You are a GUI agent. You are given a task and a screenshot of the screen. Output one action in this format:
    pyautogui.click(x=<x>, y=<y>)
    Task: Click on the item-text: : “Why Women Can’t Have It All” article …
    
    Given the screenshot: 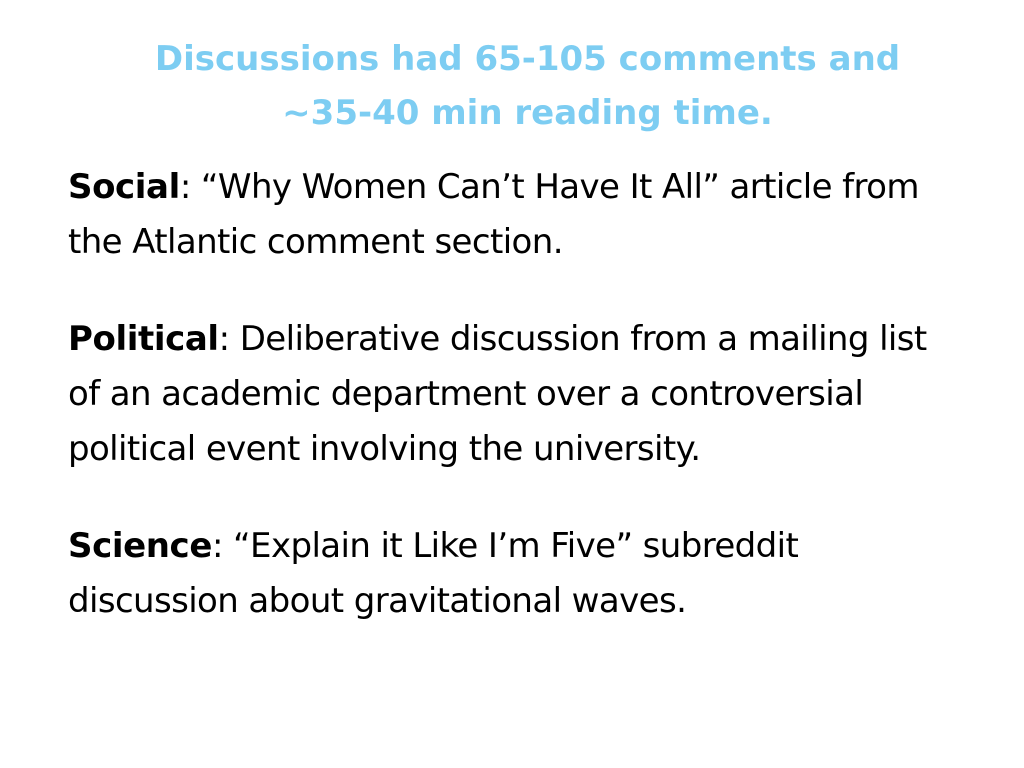 What is the action you would take?
    pyautogui.click(x=549, y=187)
    